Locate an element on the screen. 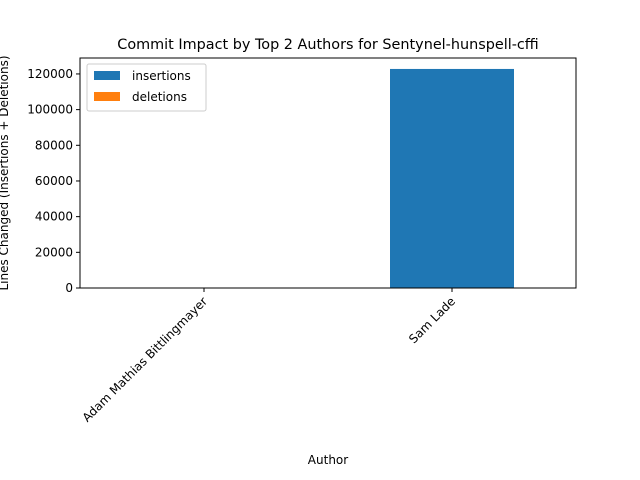 This screenshot has height=480, width=640. y-tick-label: 0 is located at coordinates (69, 288).